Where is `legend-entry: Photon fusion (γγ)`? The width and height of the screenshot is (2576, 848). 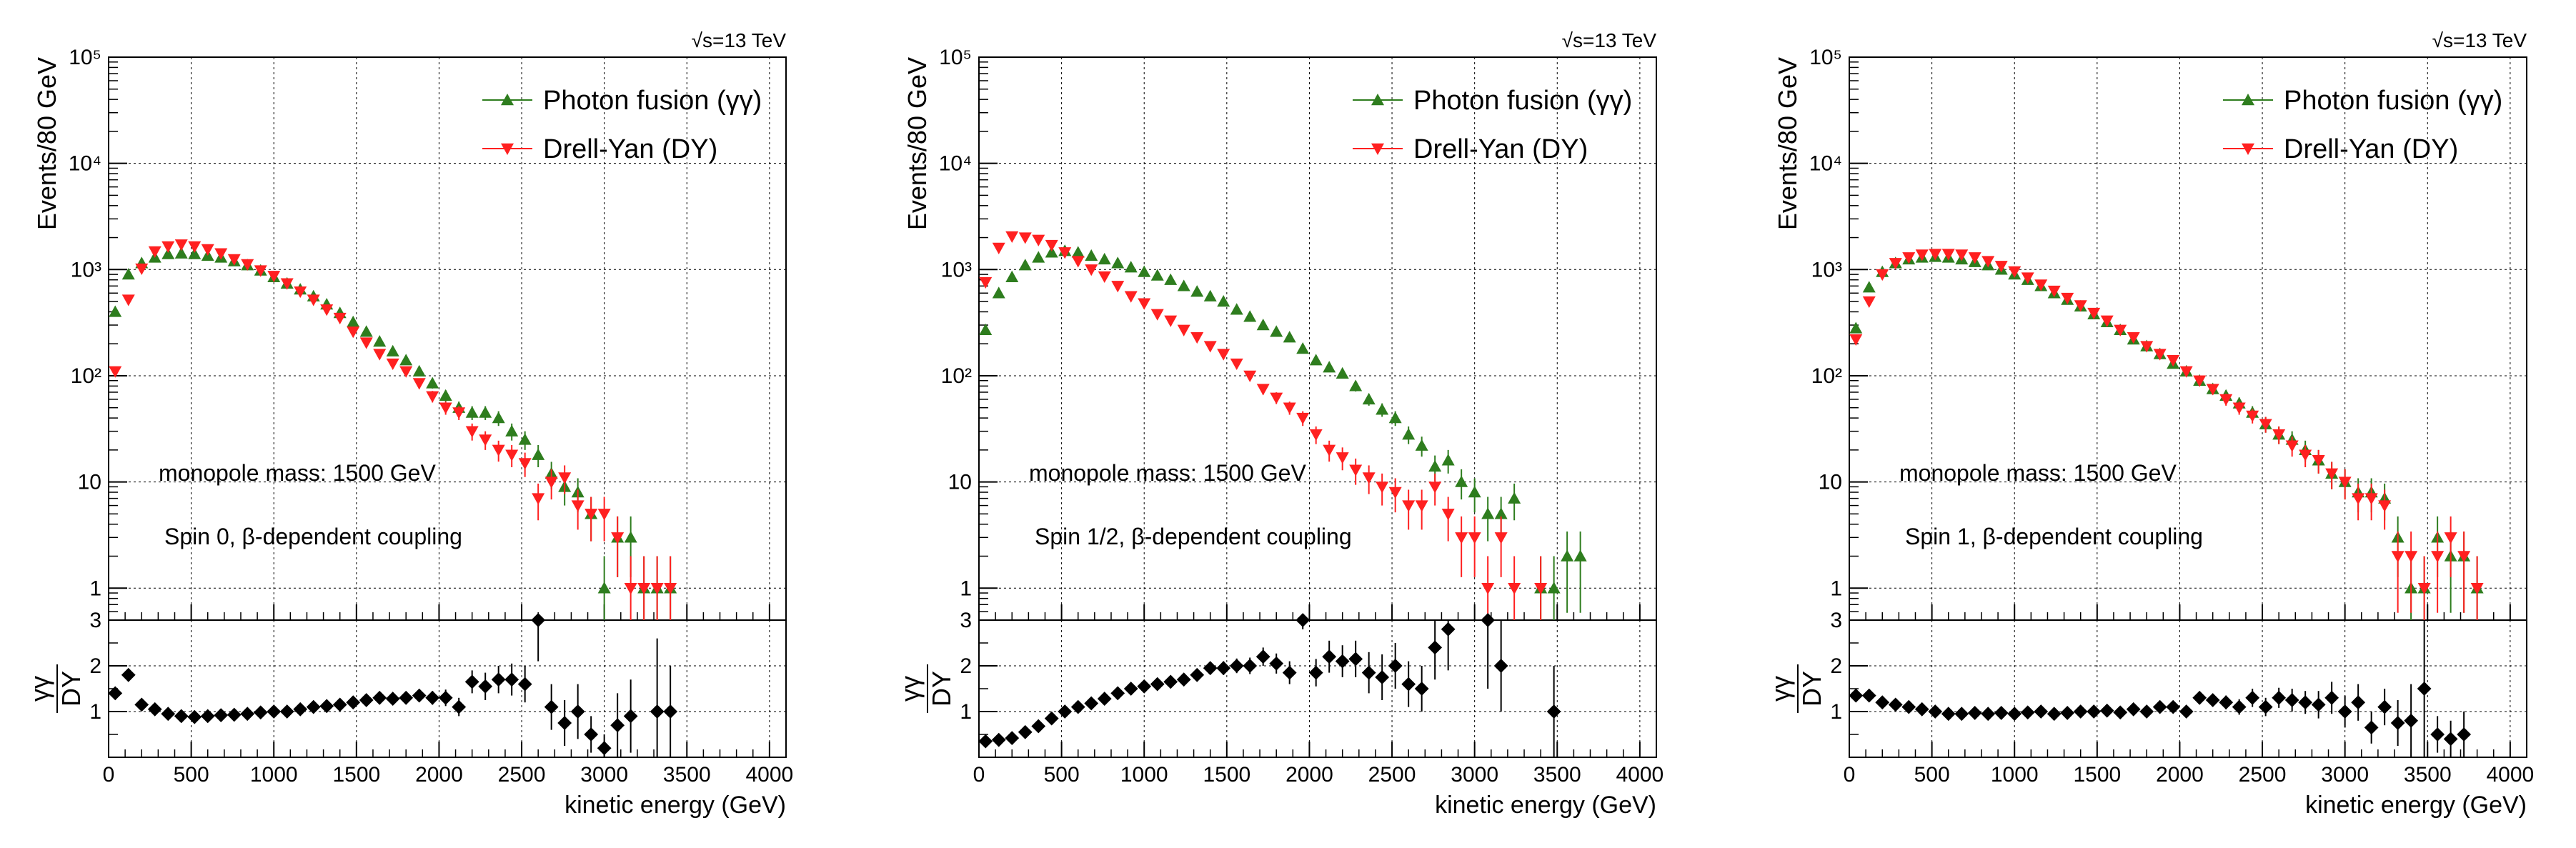
legend-entry: Photon fusion (γγ) is located at coordinates (2393, 101).